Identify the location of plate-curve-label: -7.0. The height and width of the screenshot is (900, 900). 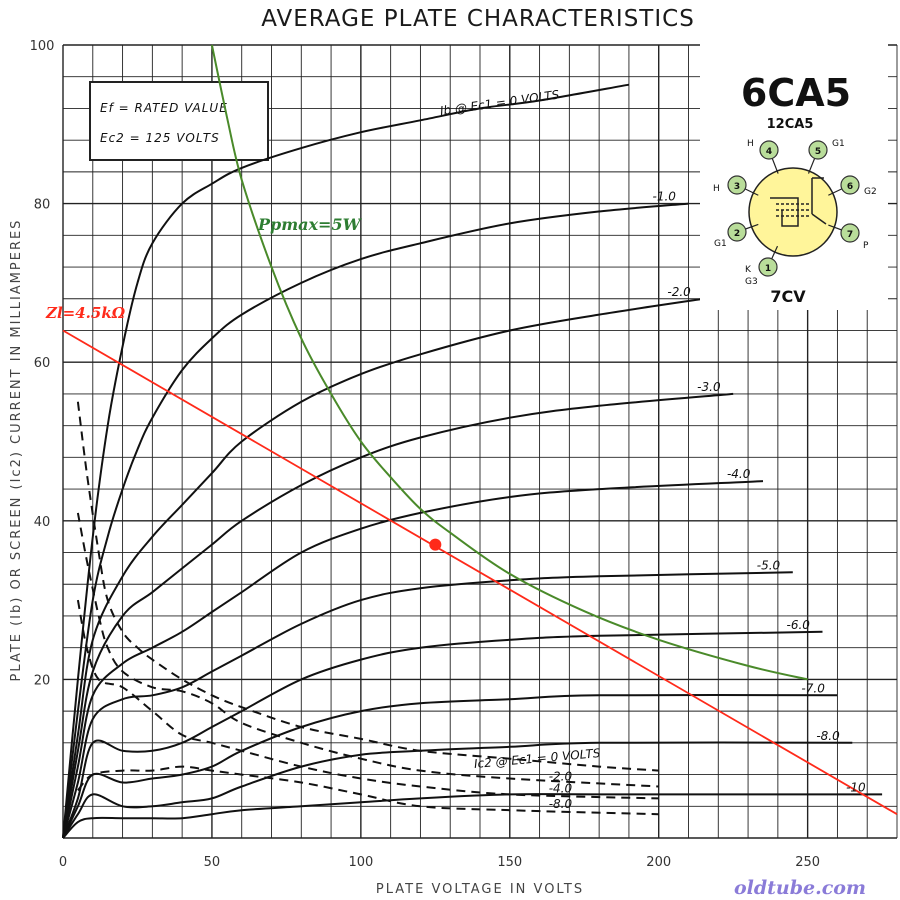
(813, 688).